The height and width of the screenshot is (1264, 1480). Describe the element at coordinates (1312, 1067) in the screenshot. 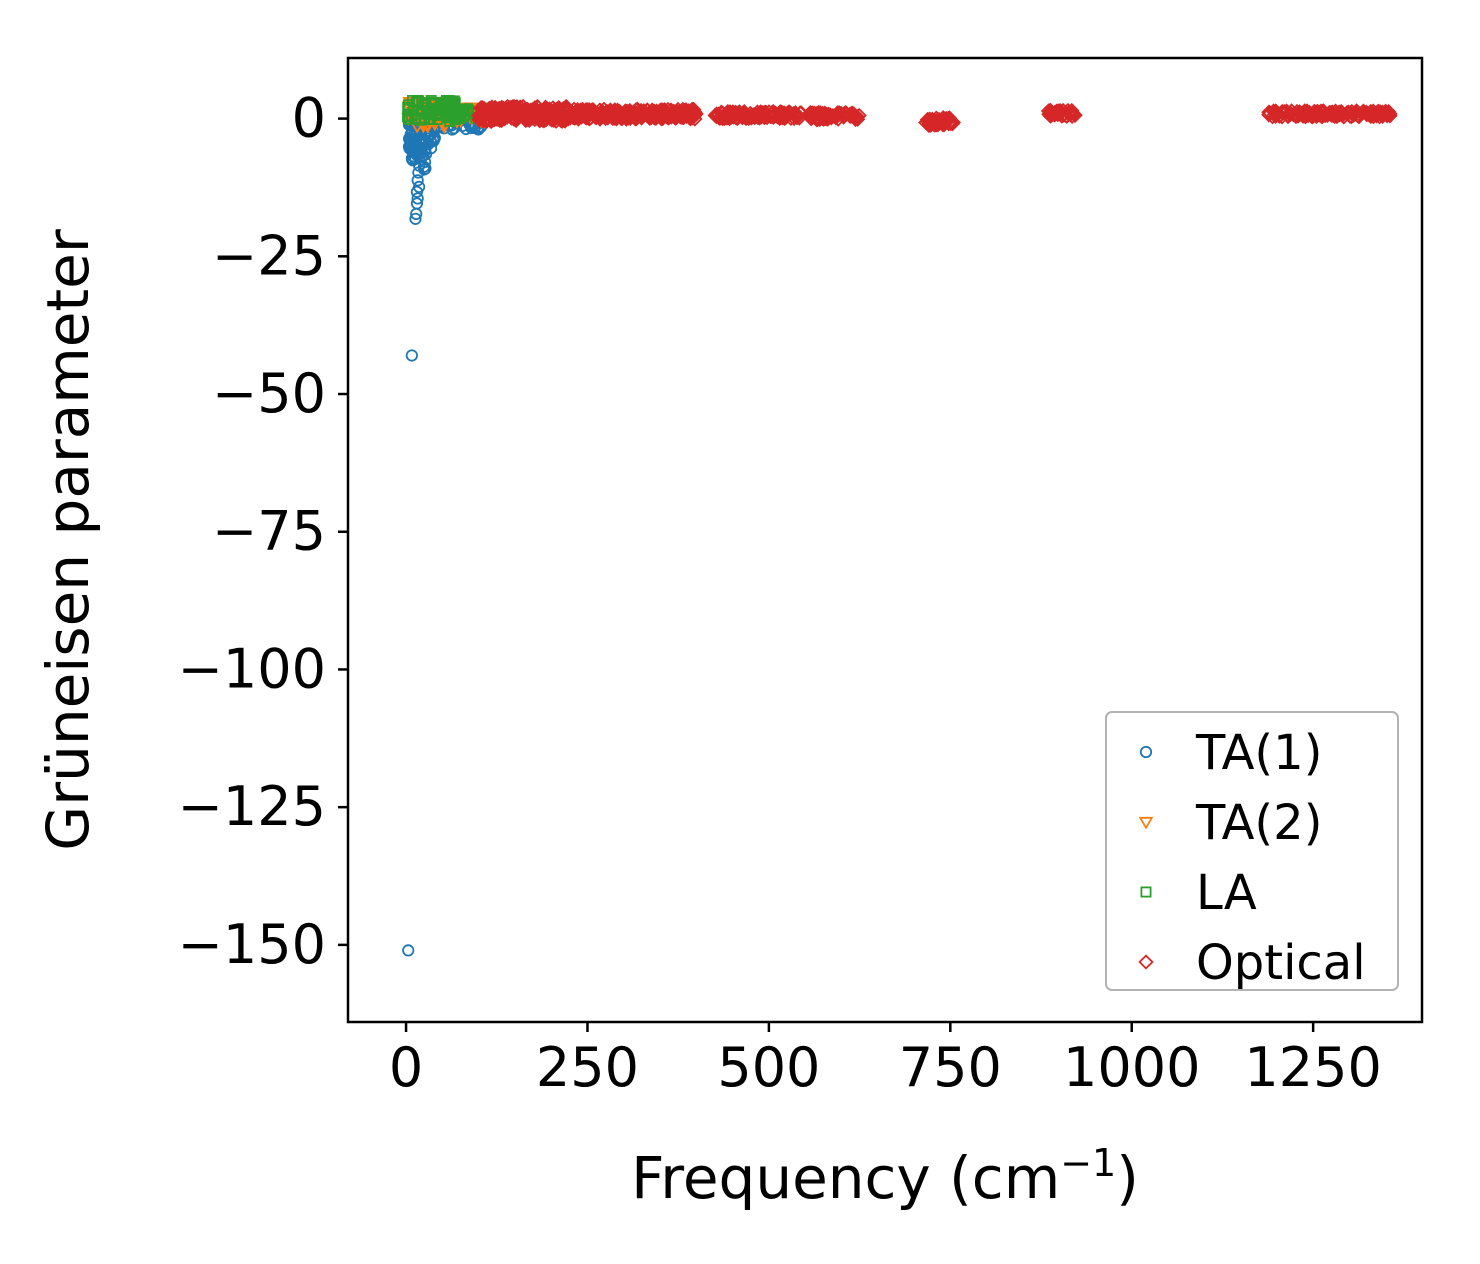

I see `x-tick-label: 1250` at that location.